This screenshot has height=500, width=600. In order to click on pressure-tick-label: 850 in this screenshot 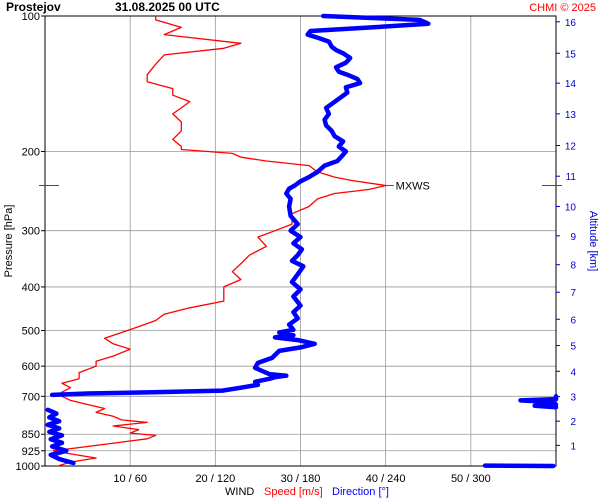, I will do `click(31, 435)`.